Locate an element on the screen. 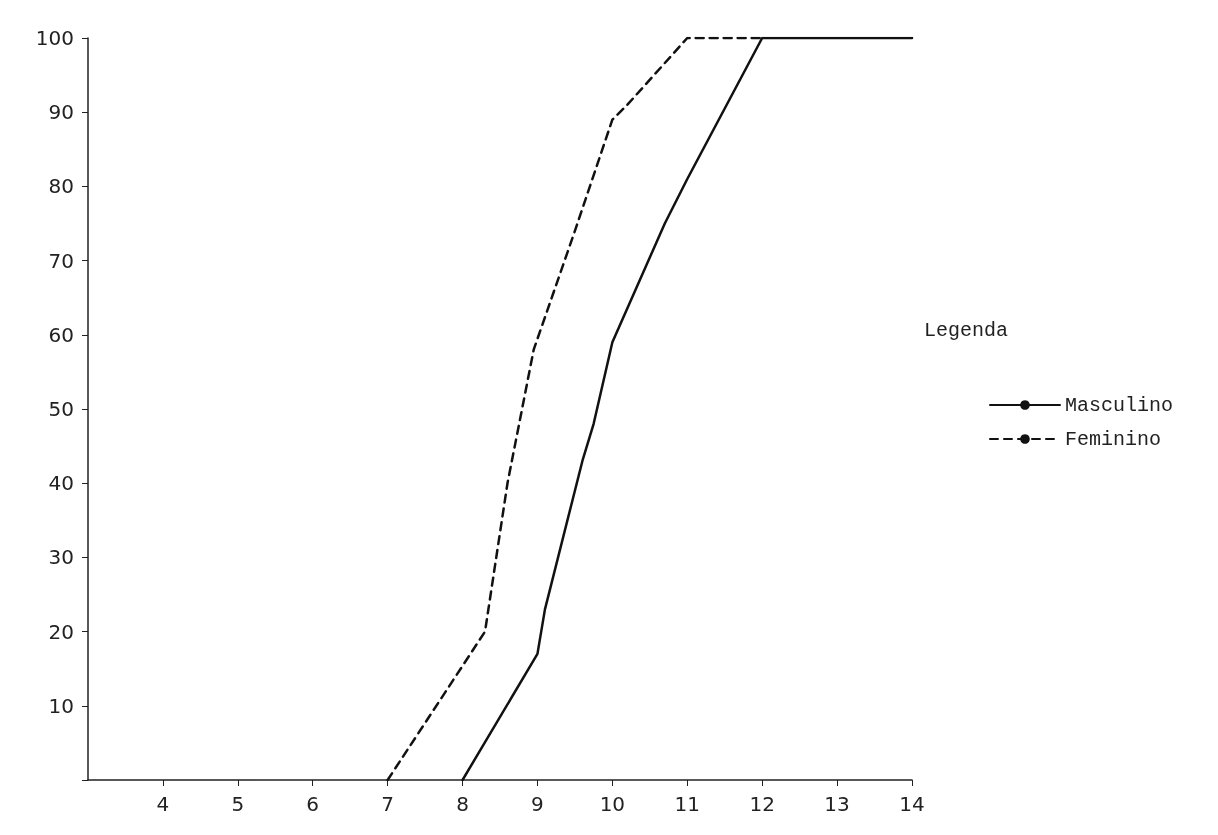 The height and width of the screenshot is (835, 1218). y-tick-label: 10 is located at coordinates (61, 705).